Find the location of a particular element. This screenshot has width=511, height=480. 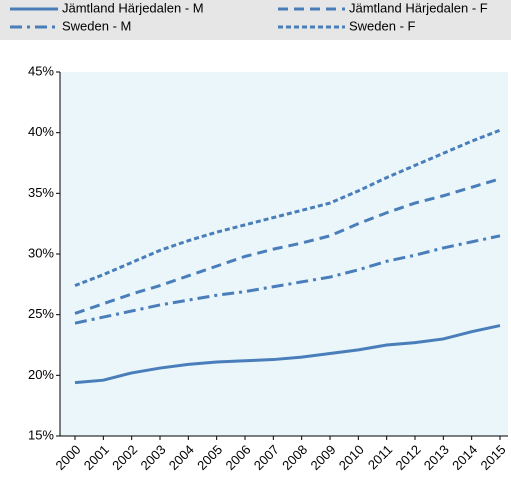

legend-label: Sweden - M is located at coordinates (96, 25).